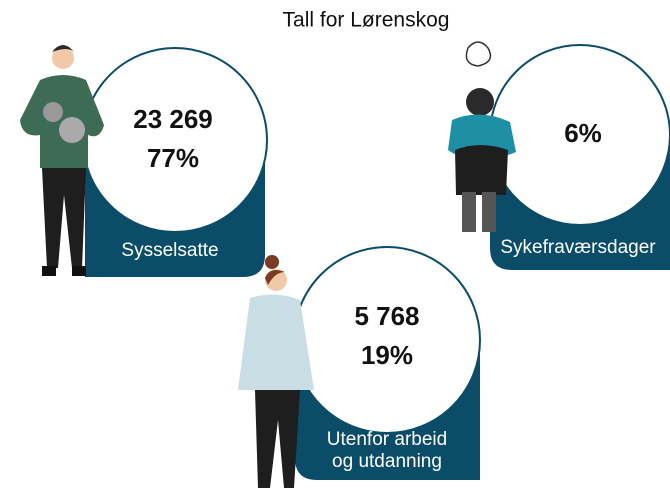 The height and width of the screenshot is (492, 670). Describe the element at coordinates (387, 461) in the screenshot. I see `card-label: og utdanning` at that location.